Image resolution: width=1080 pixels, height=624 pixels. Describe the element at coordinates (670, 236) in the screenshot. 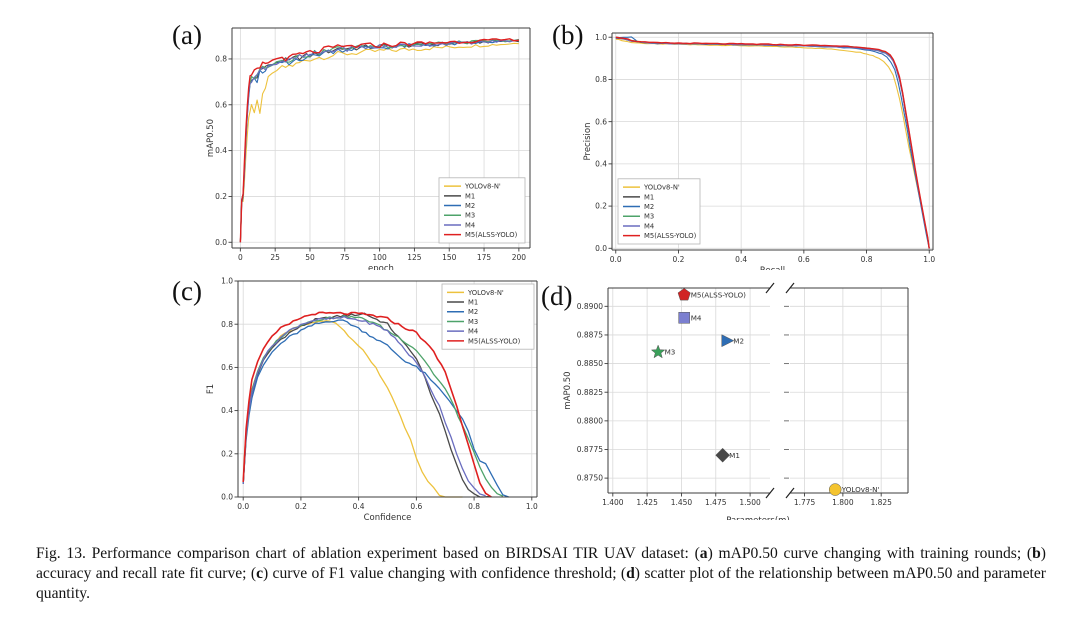

I see `legend-label: M5(ALSS-YOLO)` at that location.